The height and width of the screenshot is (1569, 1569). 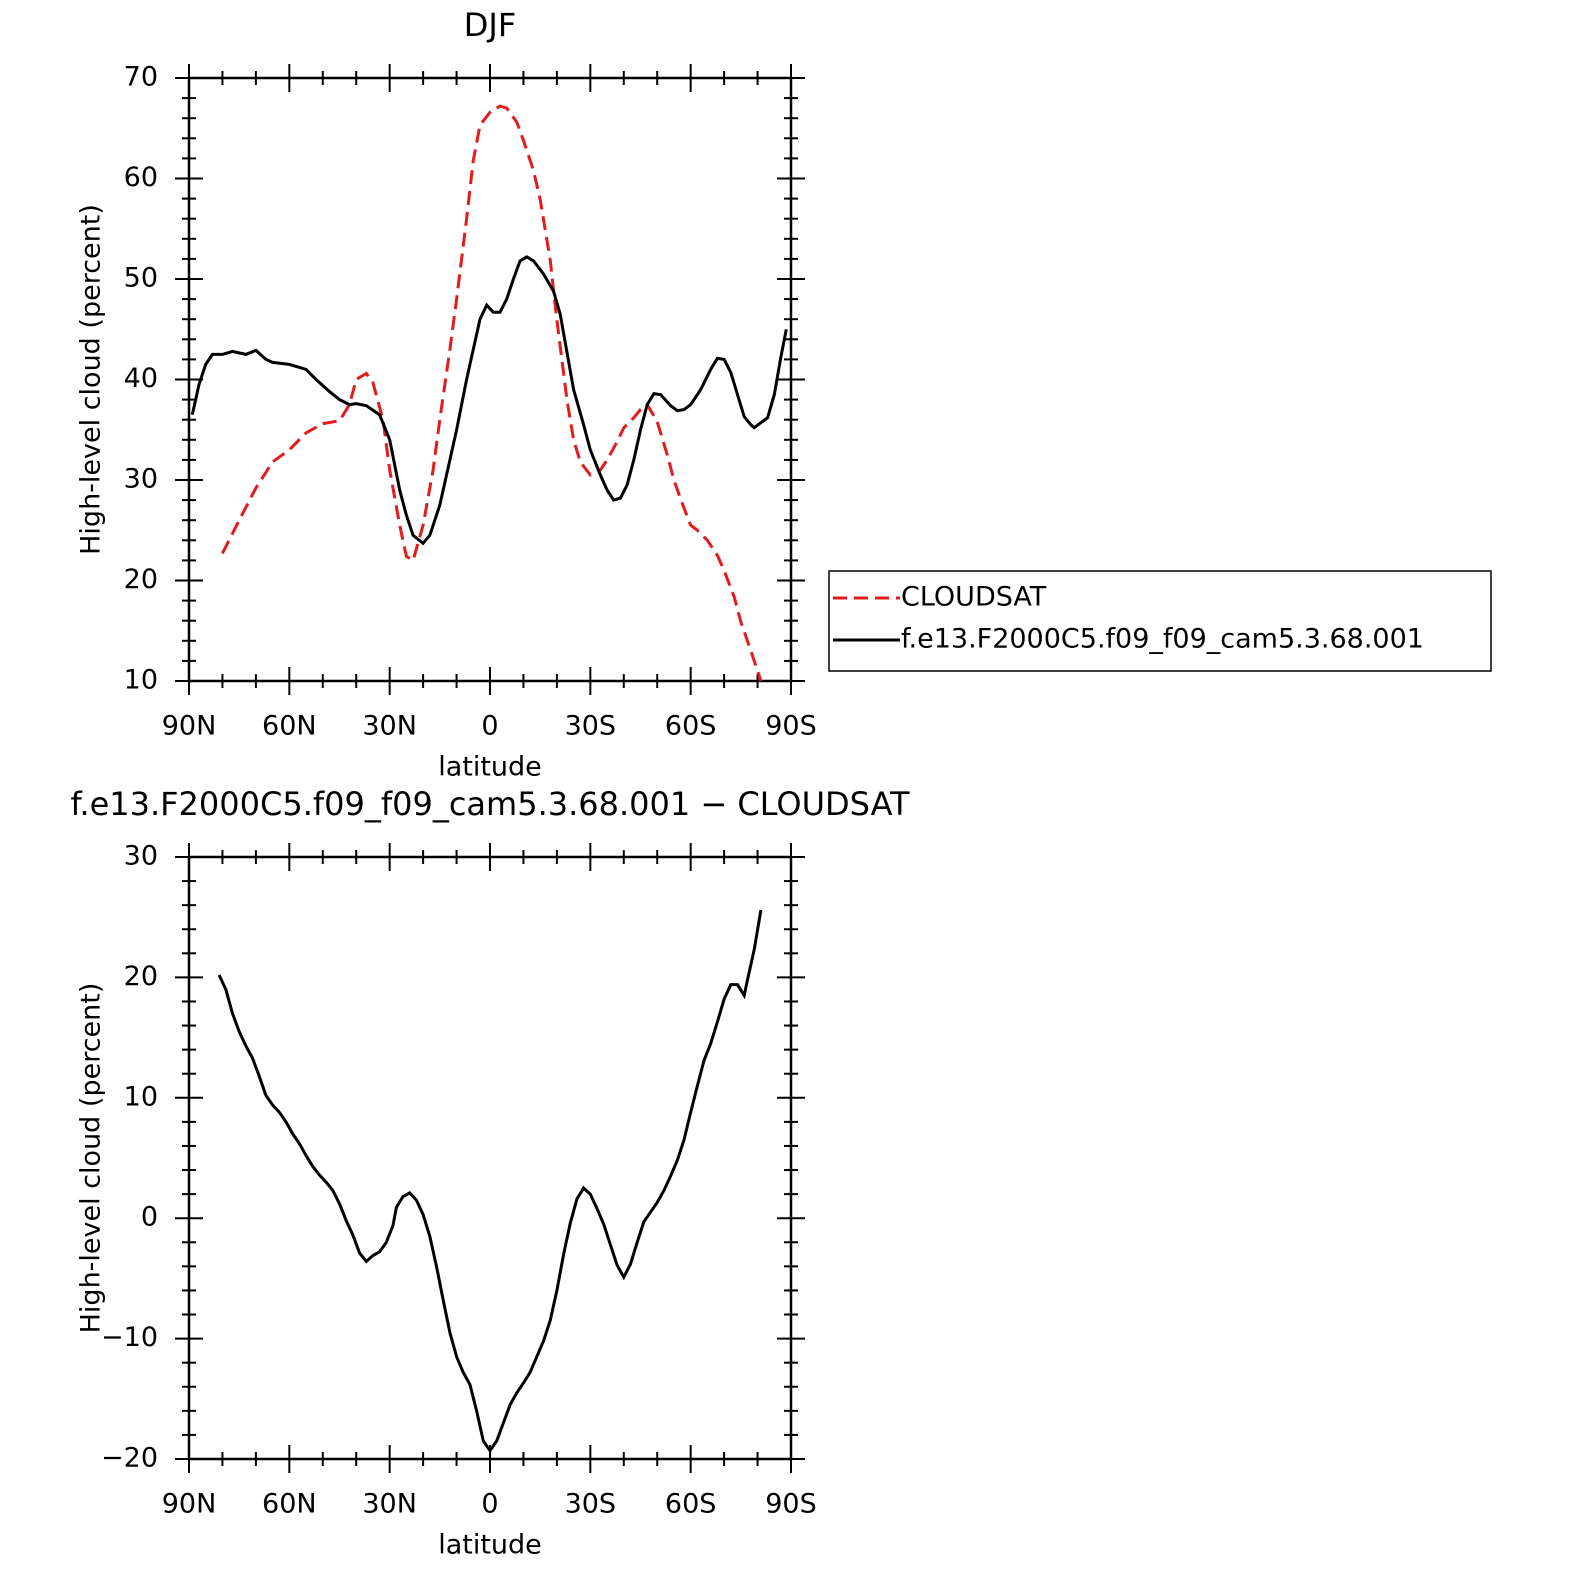 I want to click on legend-box, so click(x=1160, y=621).